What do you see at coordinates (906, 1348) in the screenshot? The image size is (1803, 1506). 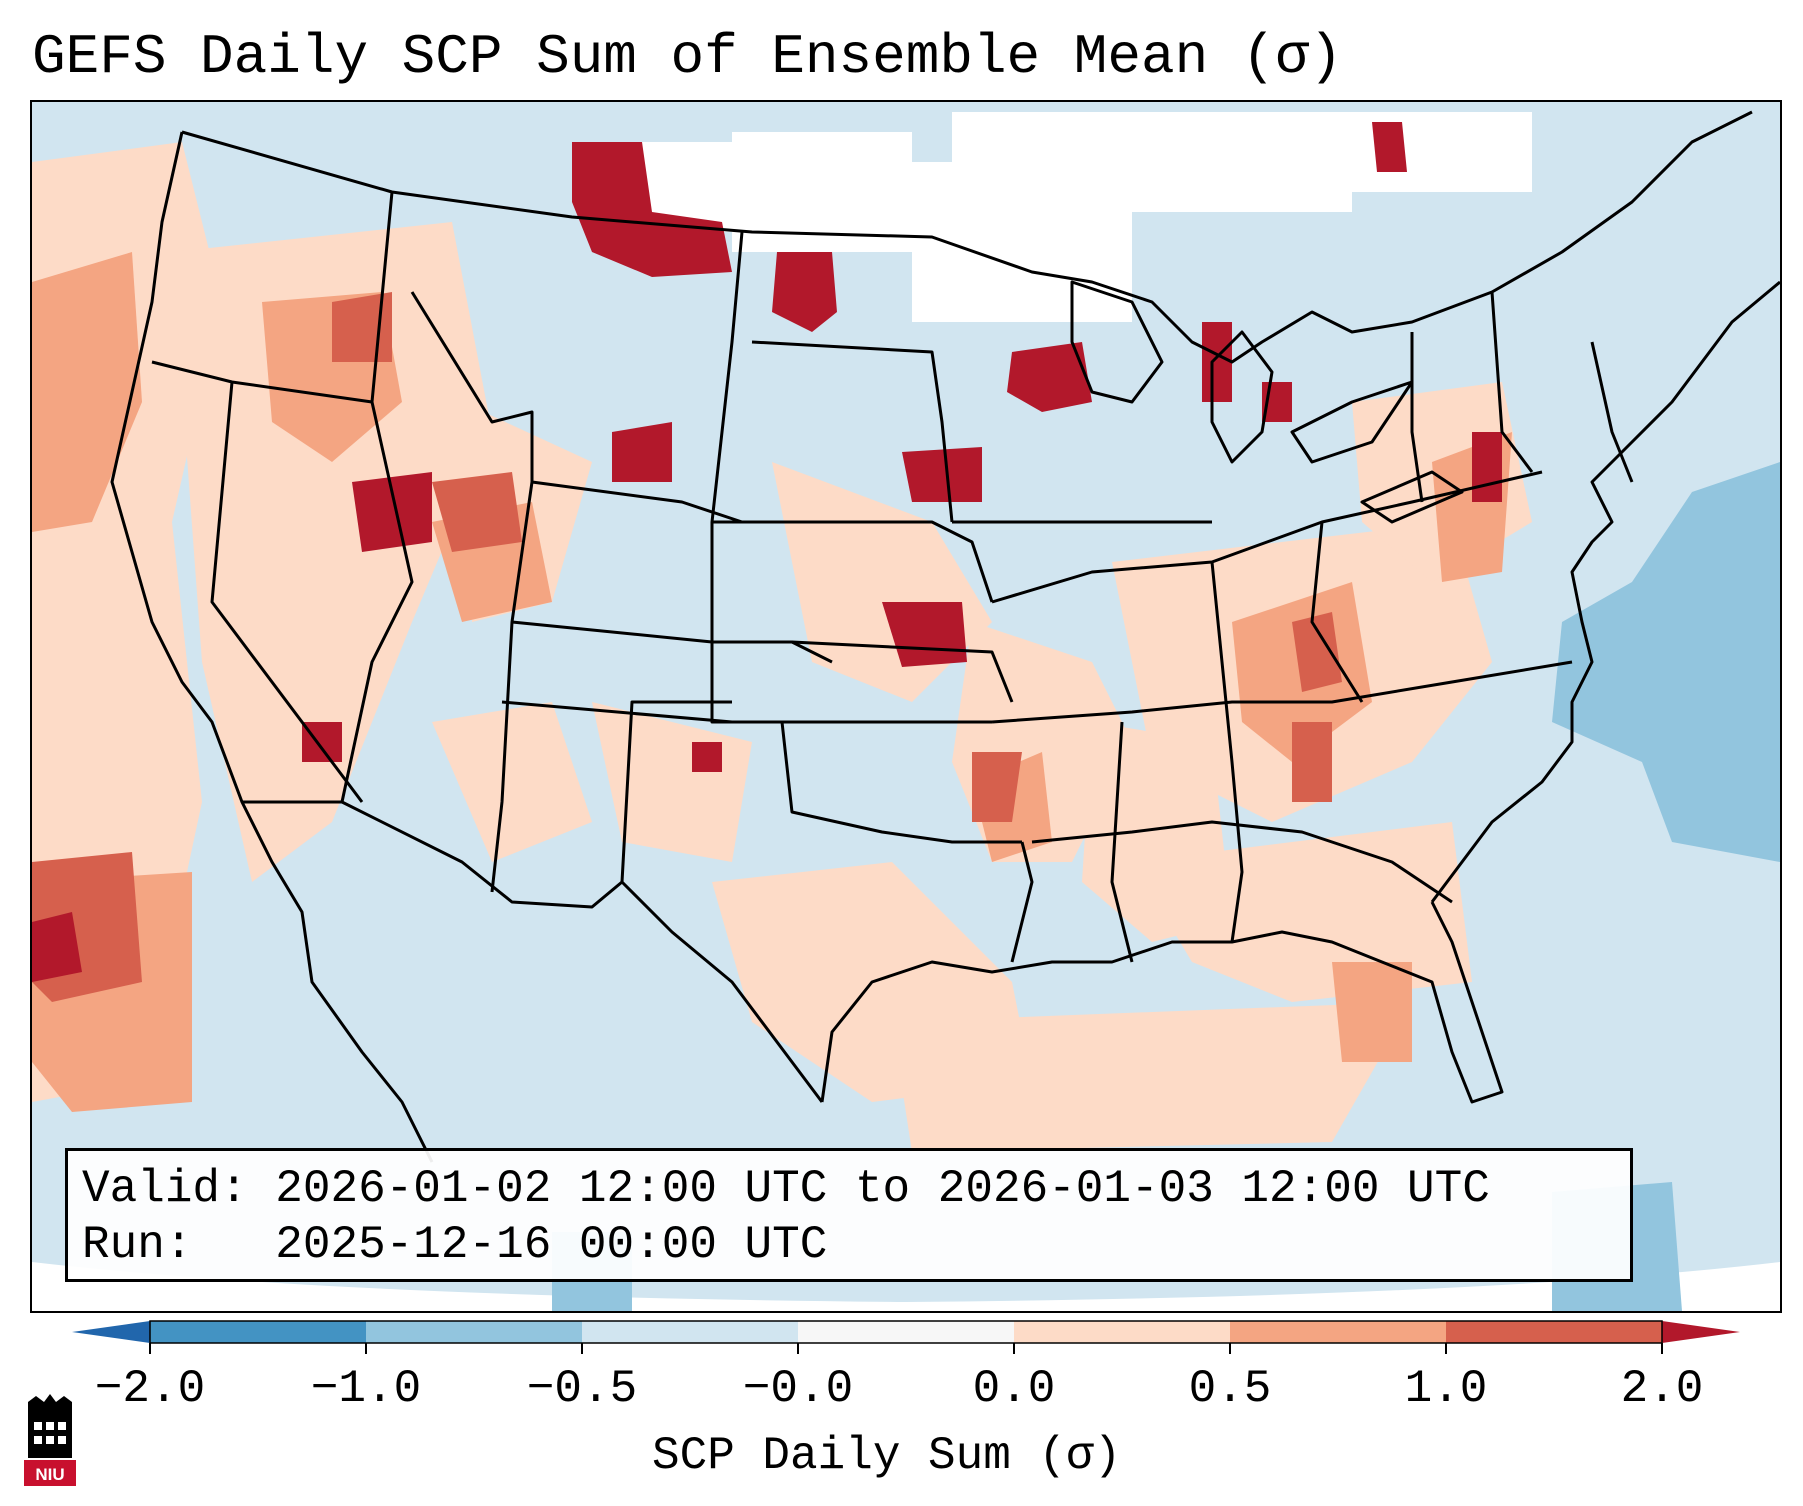 I see `colorbar-ticks` at bounding box center [906, 1348].